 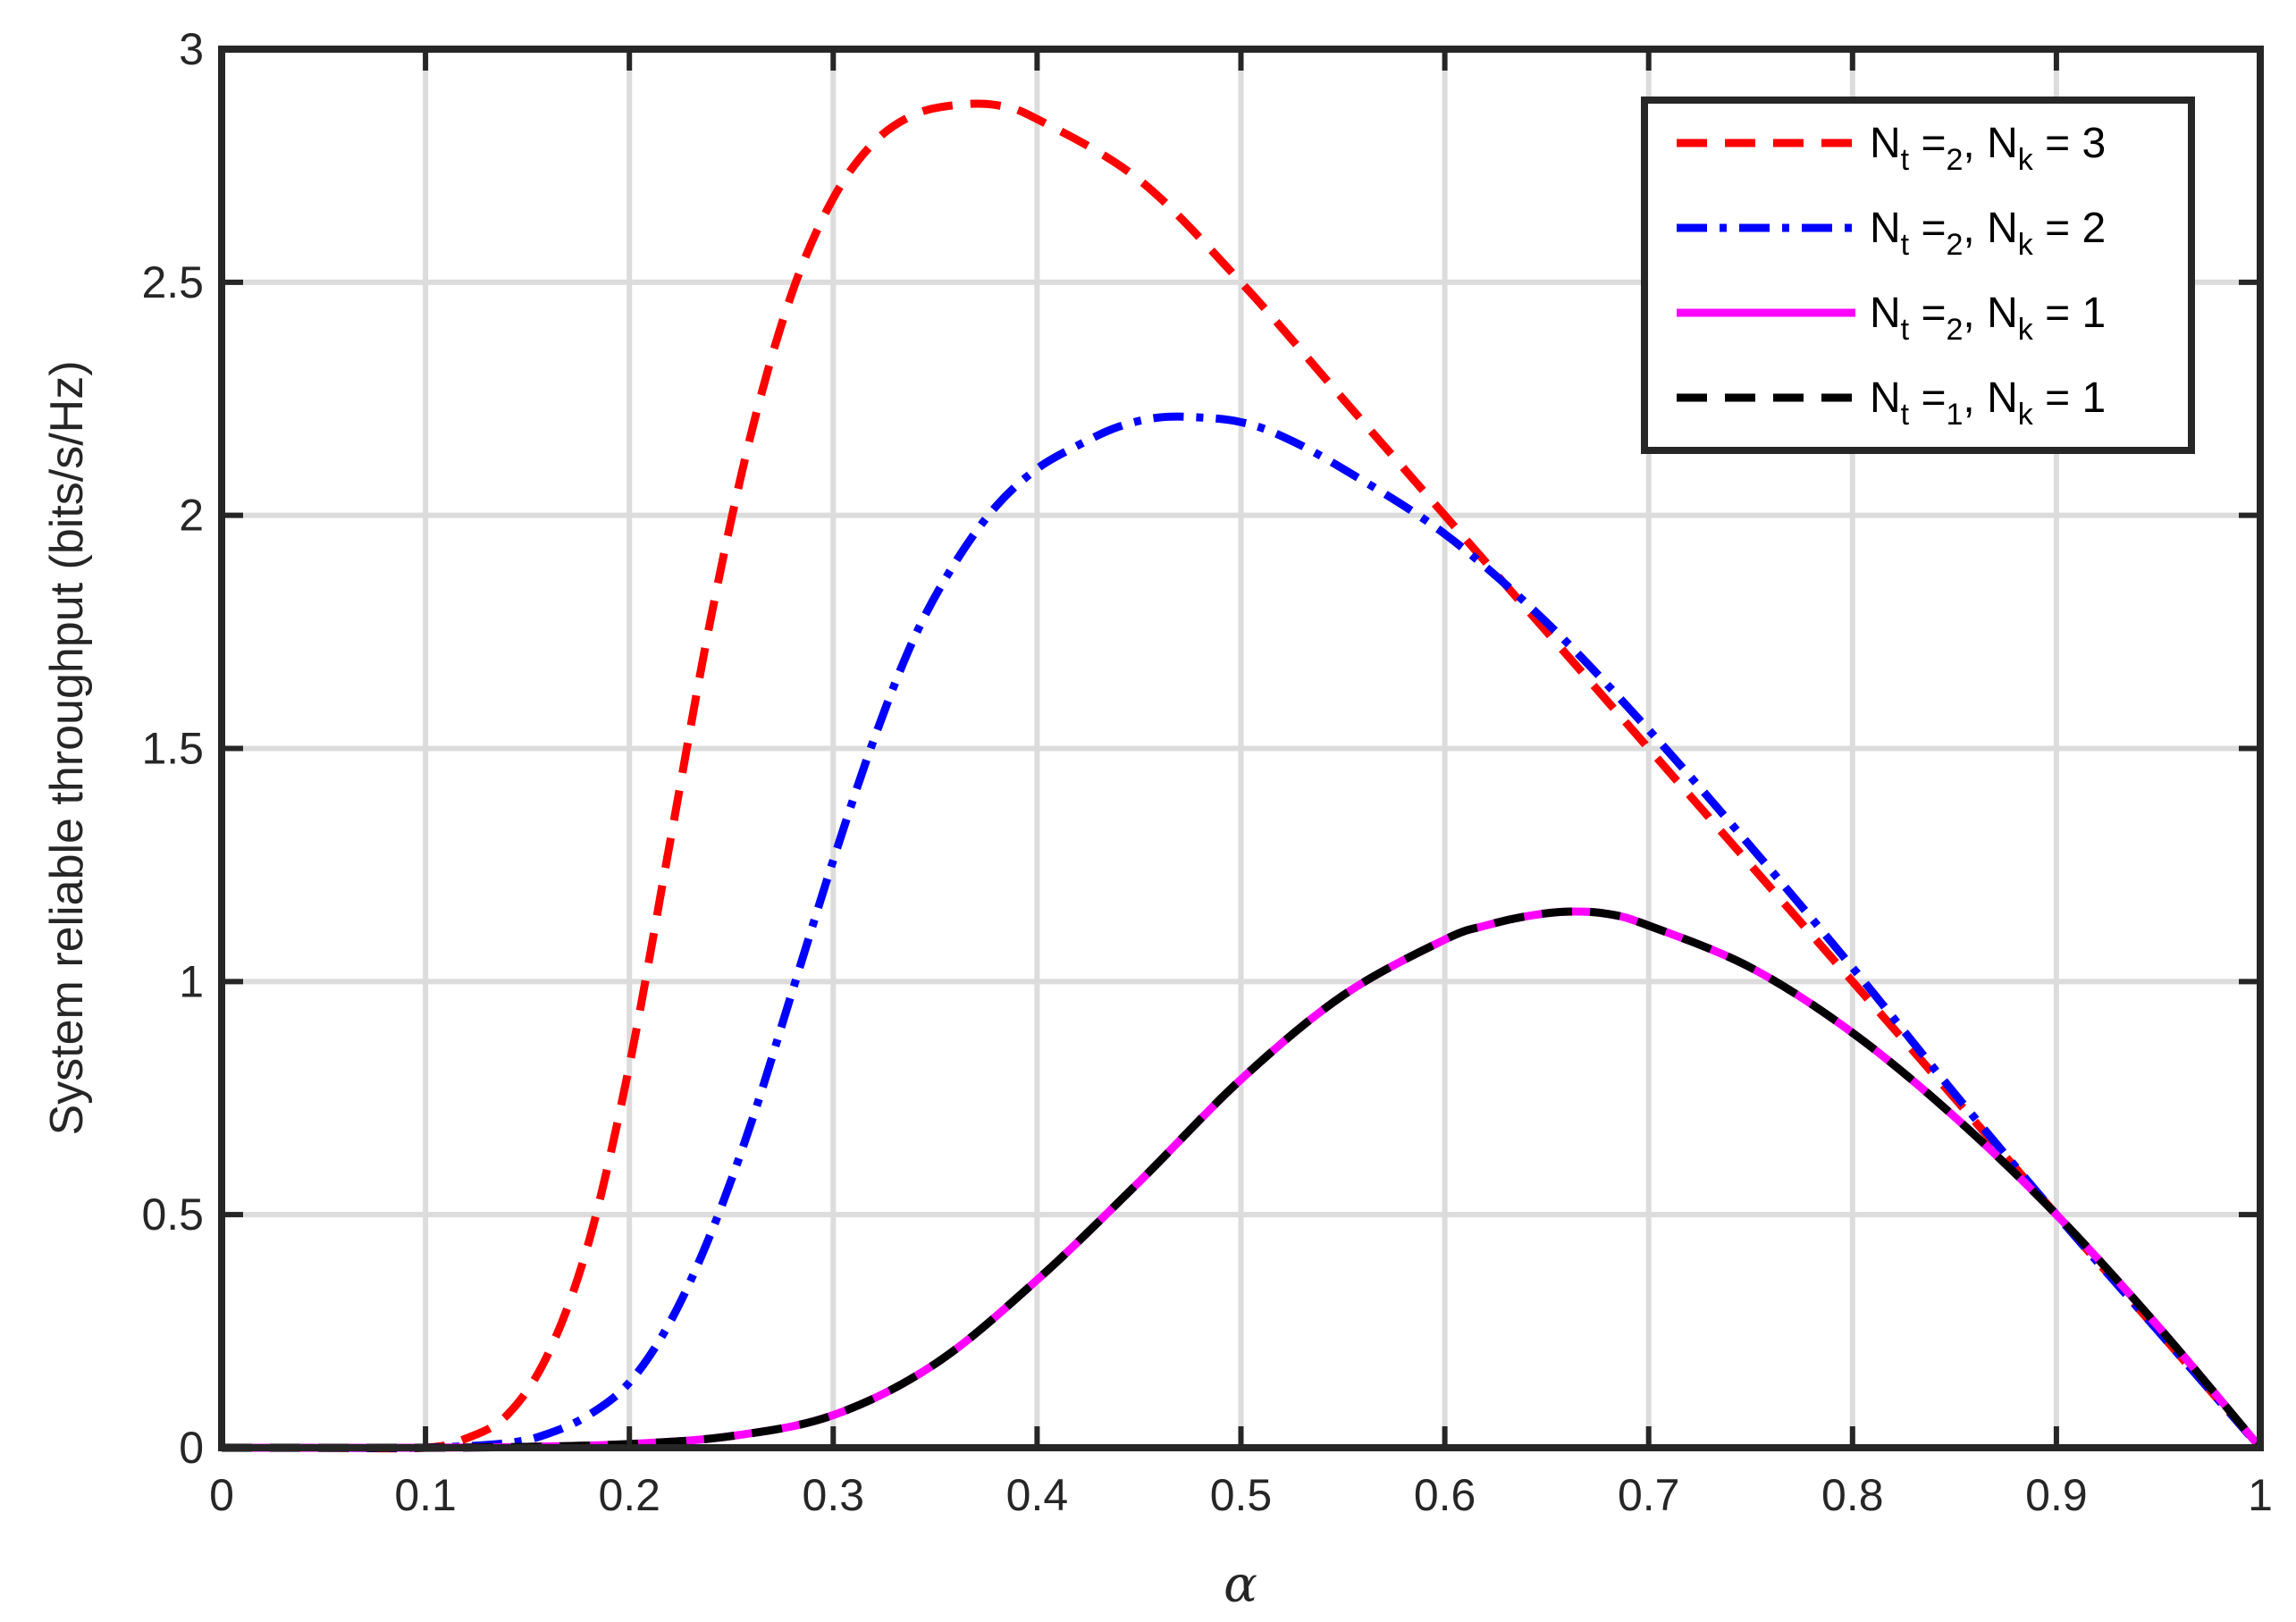 What do you see at coordinates (191, 1448) in the screenshot?
I see `y-tick-label: 0` at bounding box center [191, 1448].